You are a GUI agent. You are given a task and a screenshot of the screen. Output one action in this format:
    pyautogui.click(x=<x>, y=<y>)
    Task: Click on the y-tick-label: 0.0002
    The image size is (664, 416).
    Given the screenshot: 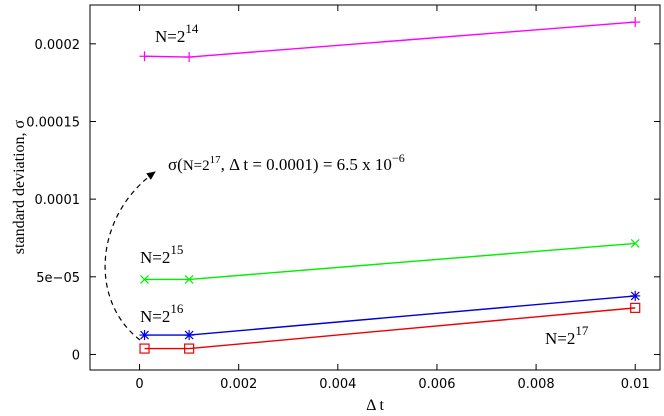 What is the action you would take?
    pyautogui.click(x=58, y=45)
    